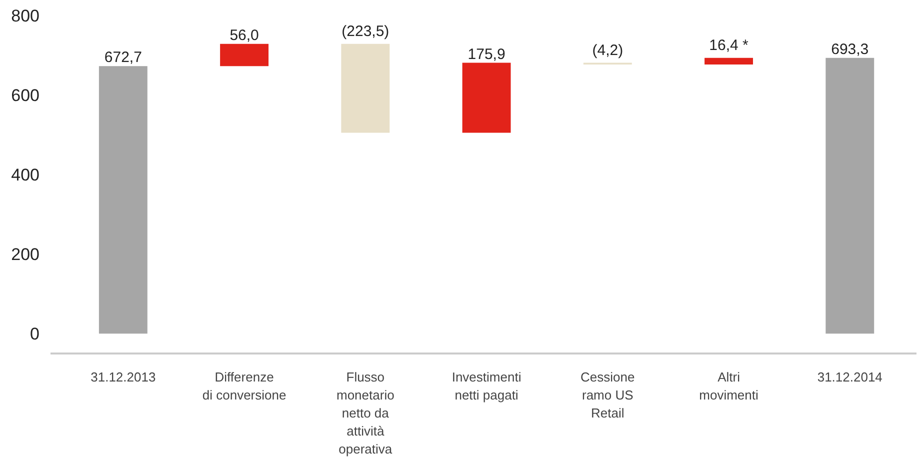 The image size is (921, 459). Describe the element at coordinates (35, 334) in the screenshot. I see `y-tick-label: 0` at that location.